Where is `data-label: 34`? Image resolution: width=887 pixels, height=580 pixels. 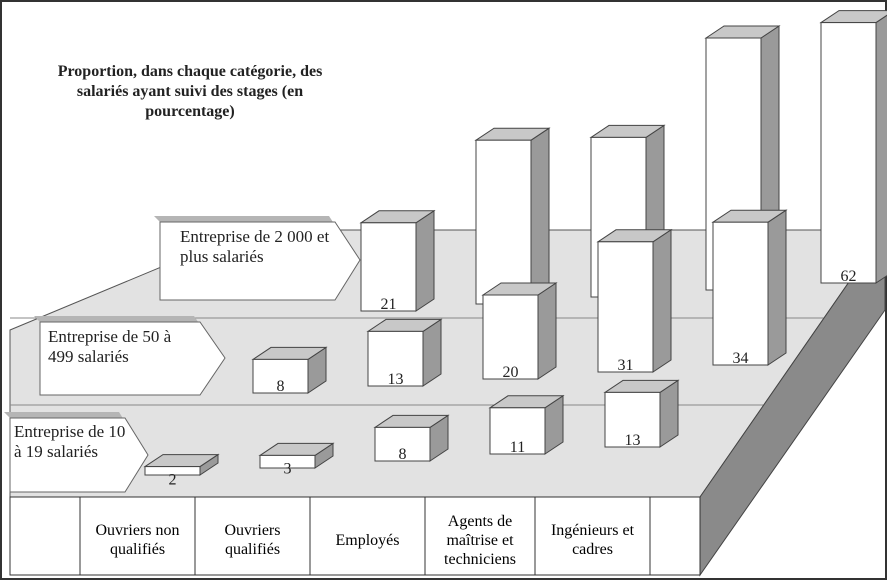
data-label: 34 is located at coordinates (741, 358).